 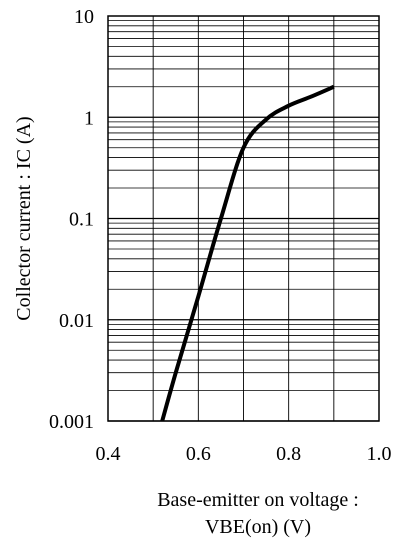 I want to click on y-tick-label: 0.1, so click(x=81, y=220).